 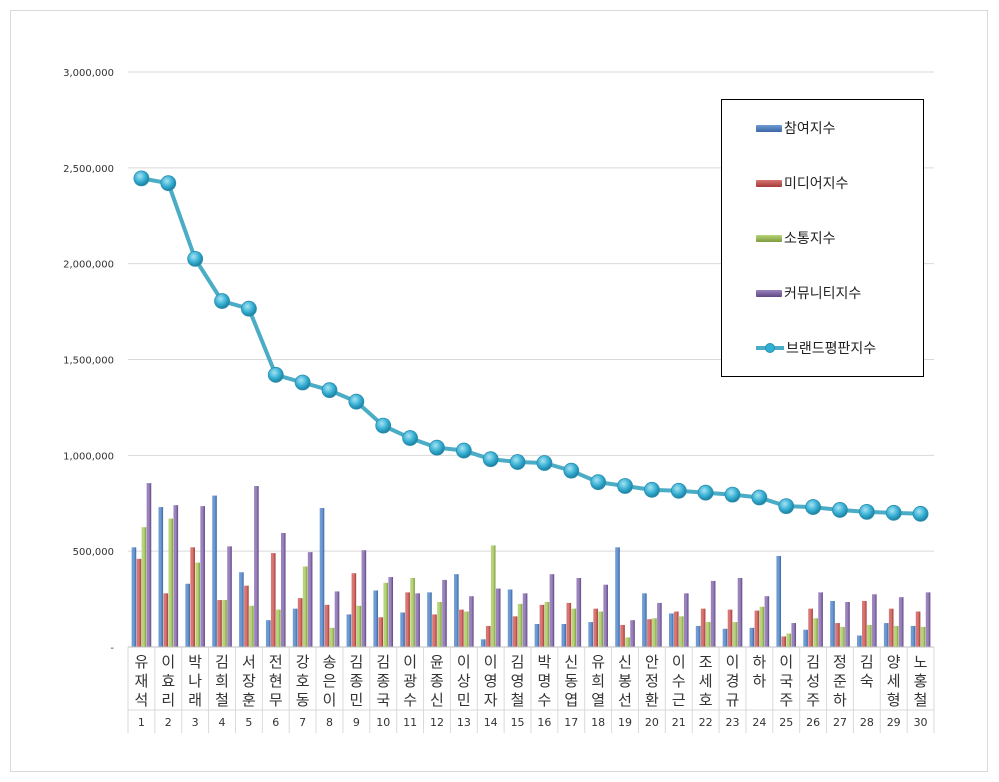 I want to click on legend-label-communication: 소통지수, so click(x=810, y=239).